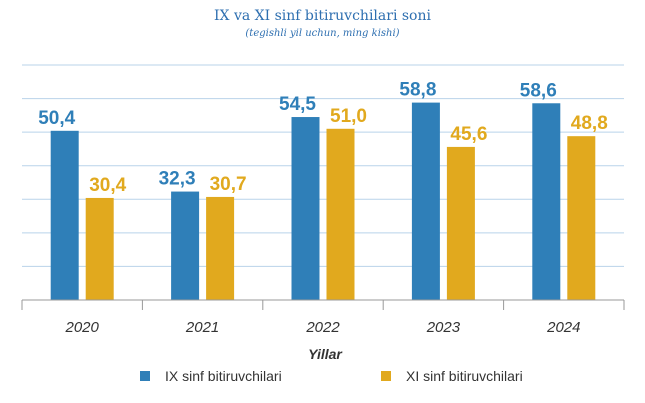 The height and width of the screenshot is (403, 645). Describe the element at coordinates (228, 184) in the screenshot. I see `data-label: 30,7` at that location.